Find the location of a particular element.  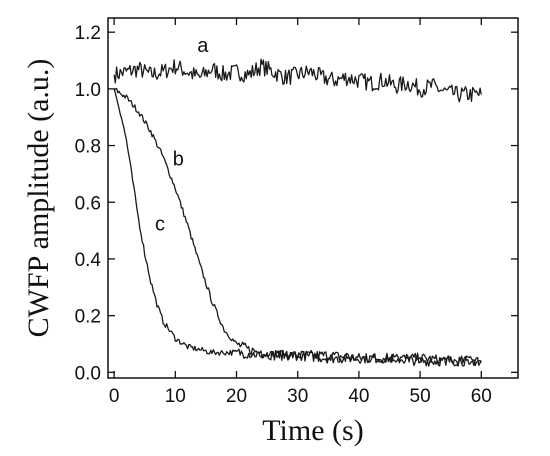

curve-label-a: a is located at coordinates (203, 46).